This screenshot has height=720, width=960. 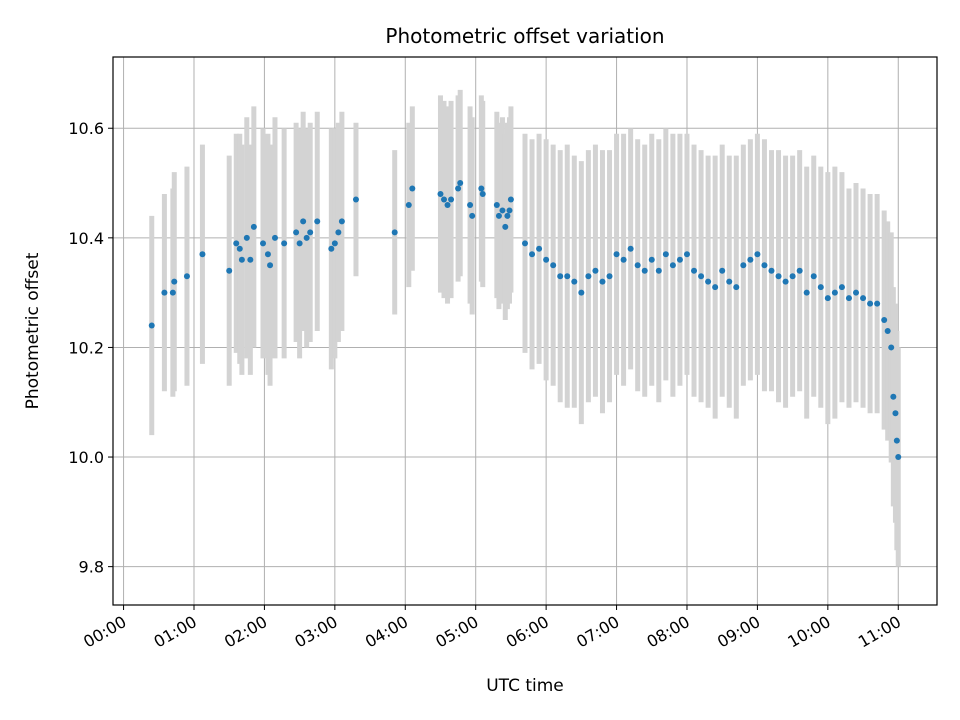 I want to click on chart-title: Photometric offset variation, so click(x=524, y=36).